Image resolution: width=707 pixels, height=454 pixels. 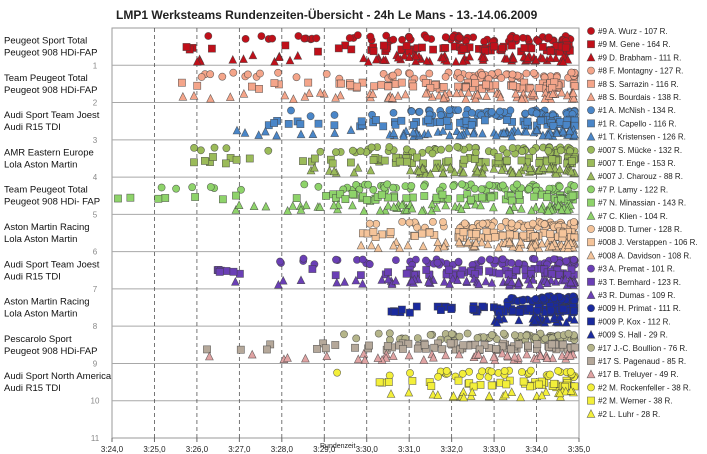 I want to click on legend-label: #007 J. Charouz - 88 R., so click(x=640, y=176).